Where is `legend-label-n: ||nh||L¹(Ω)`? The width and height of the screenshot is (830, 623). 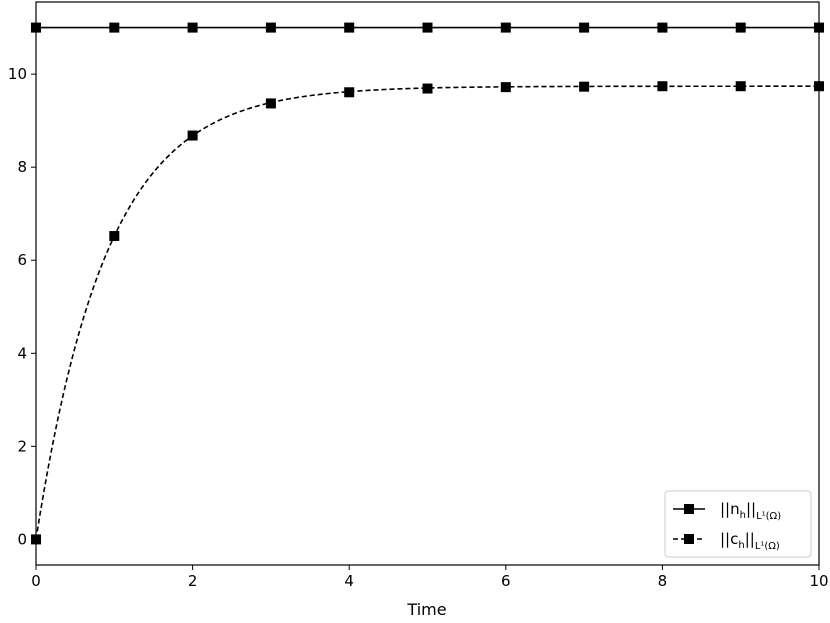
legend-label-n: ||nh||L¹(Ω) is located at coordinates (750, 511).